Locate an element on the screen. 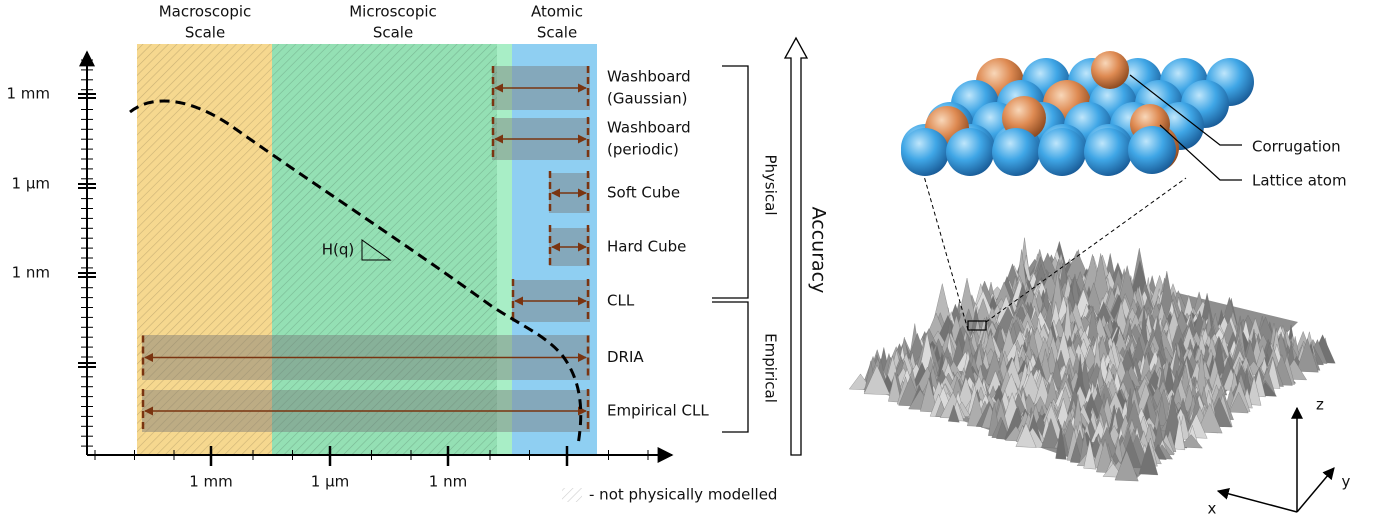  group-label: Physical is located at coordinates (771, 184).